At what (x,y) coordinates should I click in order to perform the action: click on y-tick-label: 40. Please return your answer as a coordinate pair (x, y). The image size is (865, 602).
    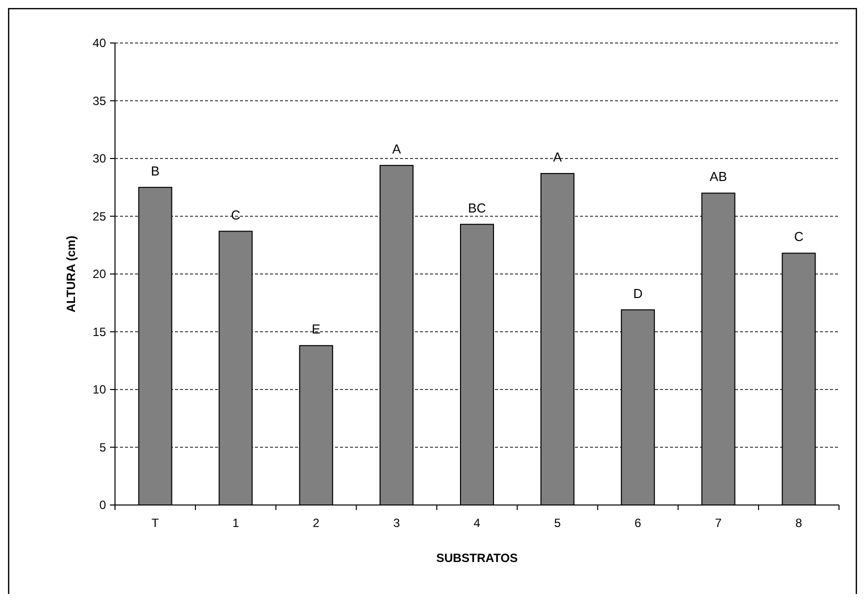
    Looking at the image, I should click on (99, 43).